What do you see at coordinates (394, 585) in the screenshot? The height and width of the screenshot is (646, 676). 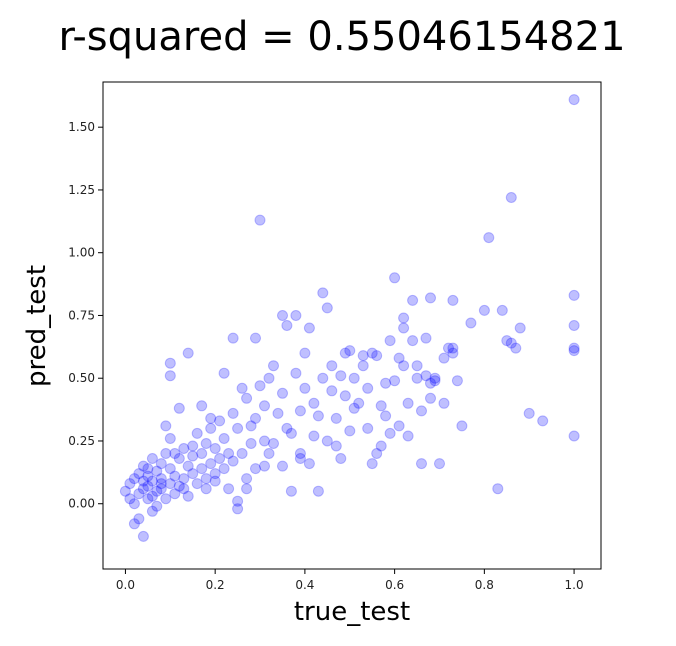 I see `x-tick-label: 0.6` at bounding box center [394, 585].